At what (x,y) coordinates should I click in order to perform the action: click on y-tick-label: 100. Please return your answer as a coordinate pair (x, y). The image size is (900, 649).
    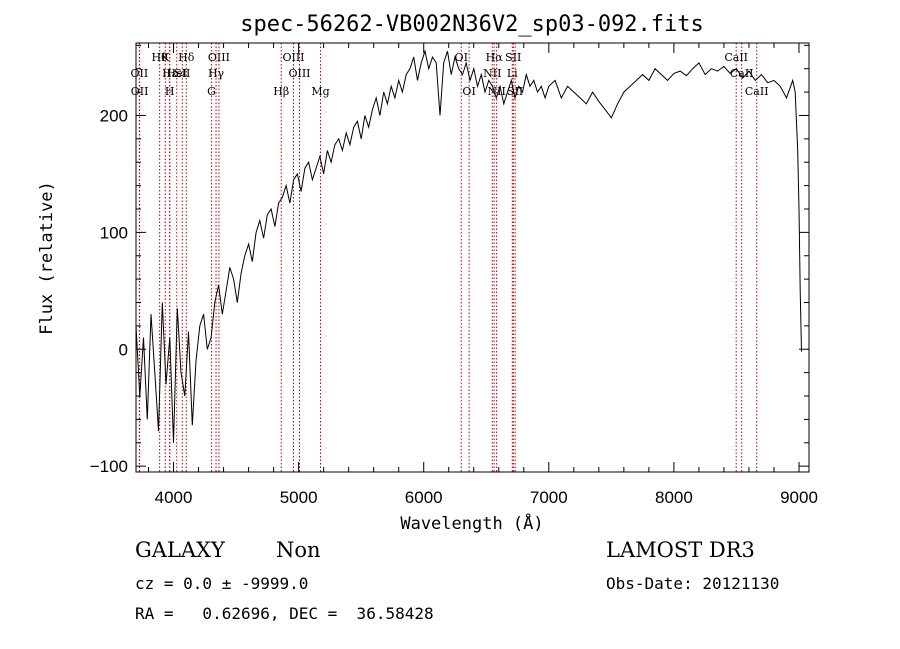
    Looking at the image, I should click on (114, 232).